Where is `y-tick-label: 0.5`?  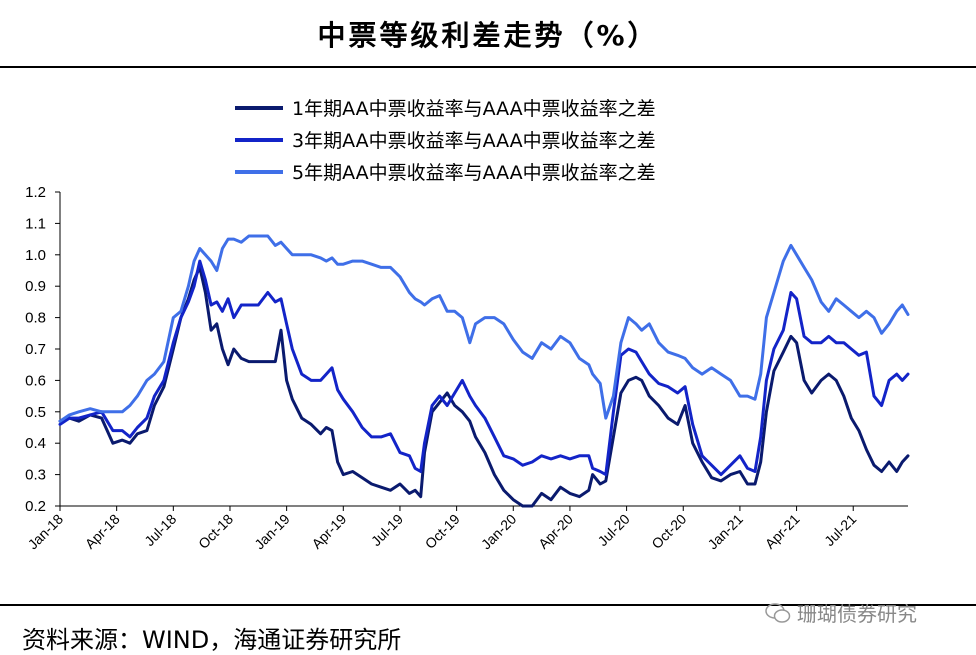
y-tick-label: 0.5 is located at coordinates (35, 412).